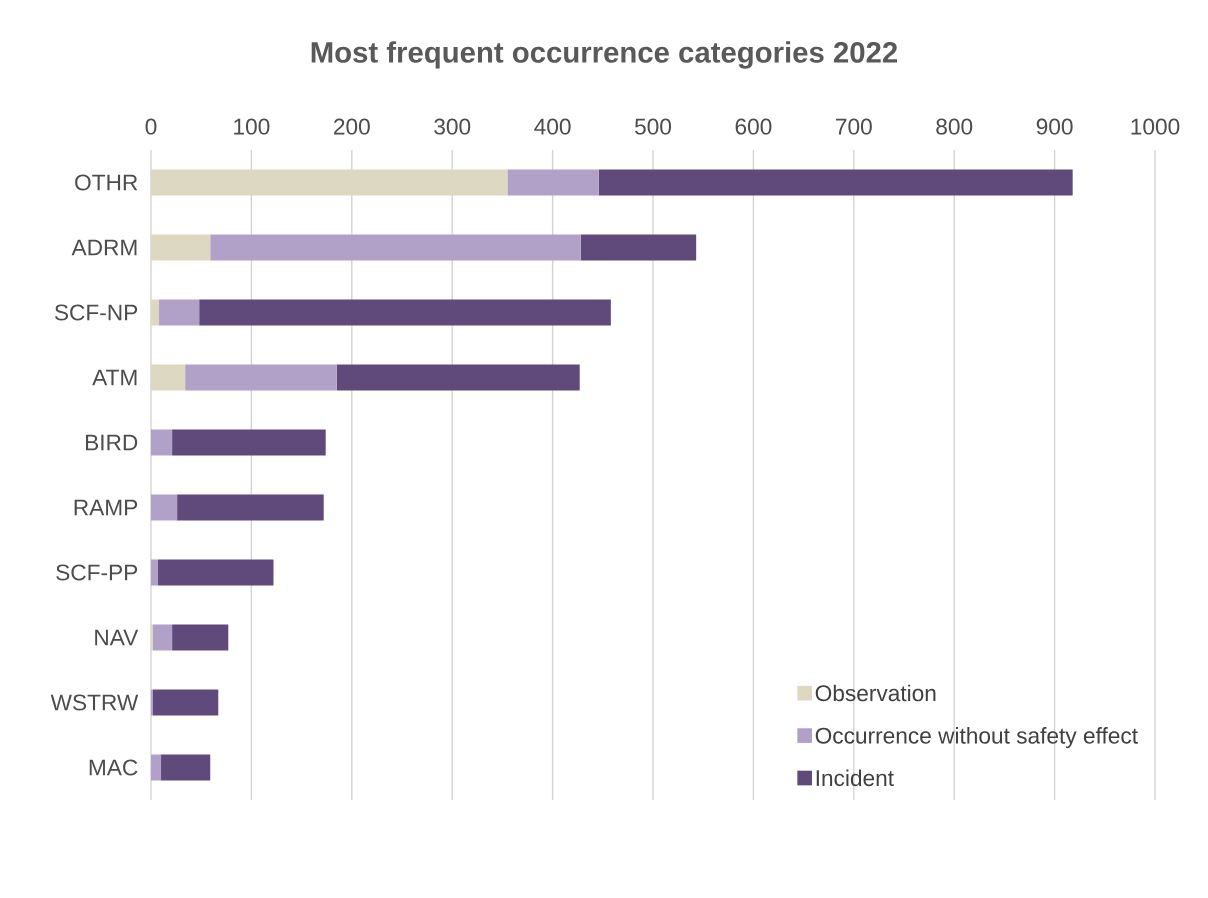 This screenshot has height=898, width=1208. What do you see at coordinates (106, 507) in the screenshot?
I see `y-tick-label: RAMP` at bounding box center [106, 507].